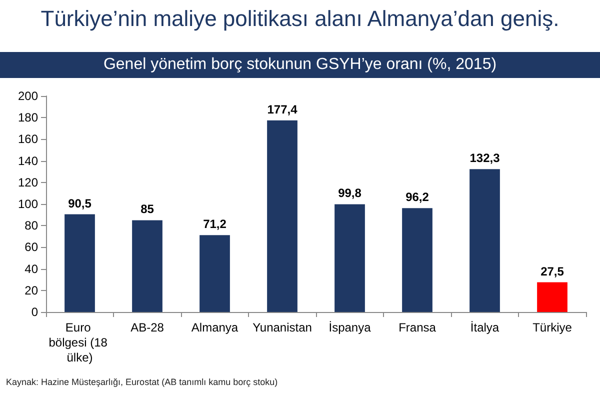 Image resolution: width=600 pixels, height=394 pixels. Describe the element at coordinates (31, 290) in the screenshot. I see `y-tick-label: 20` at that location.